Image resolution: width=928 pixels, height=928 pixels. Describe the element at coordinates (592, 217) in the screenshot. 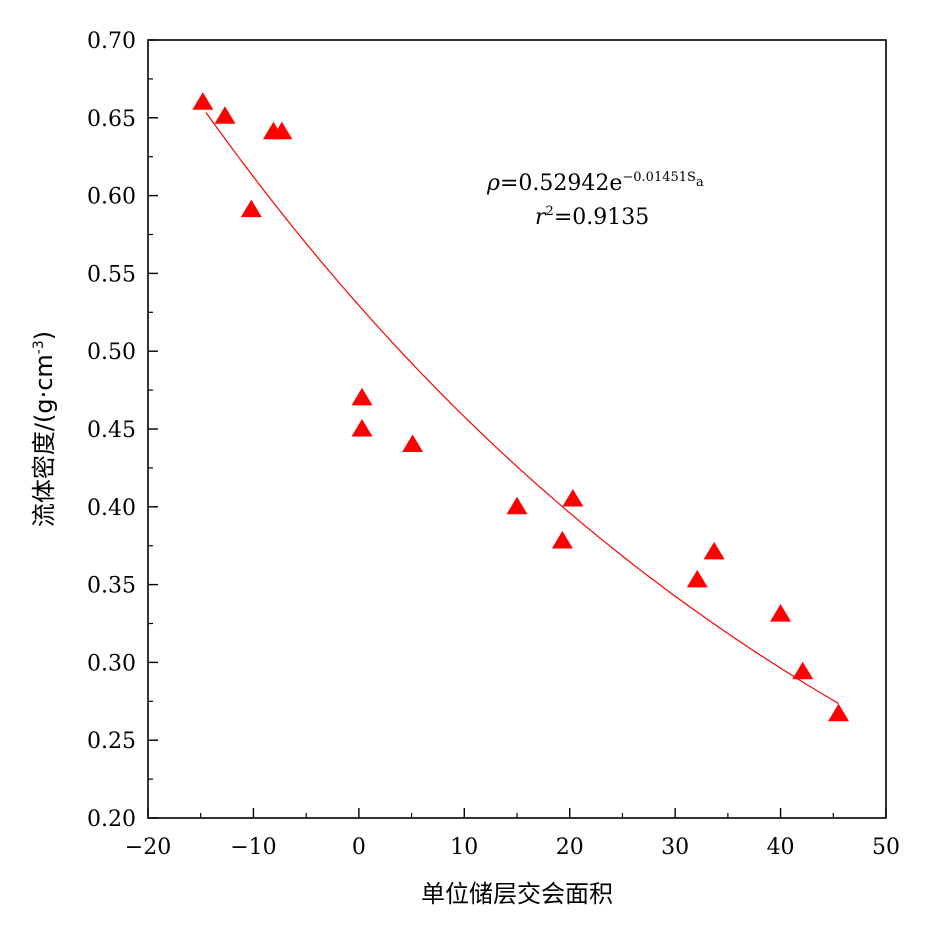

I see `r-squared-label: r2=0.9135` at that location.